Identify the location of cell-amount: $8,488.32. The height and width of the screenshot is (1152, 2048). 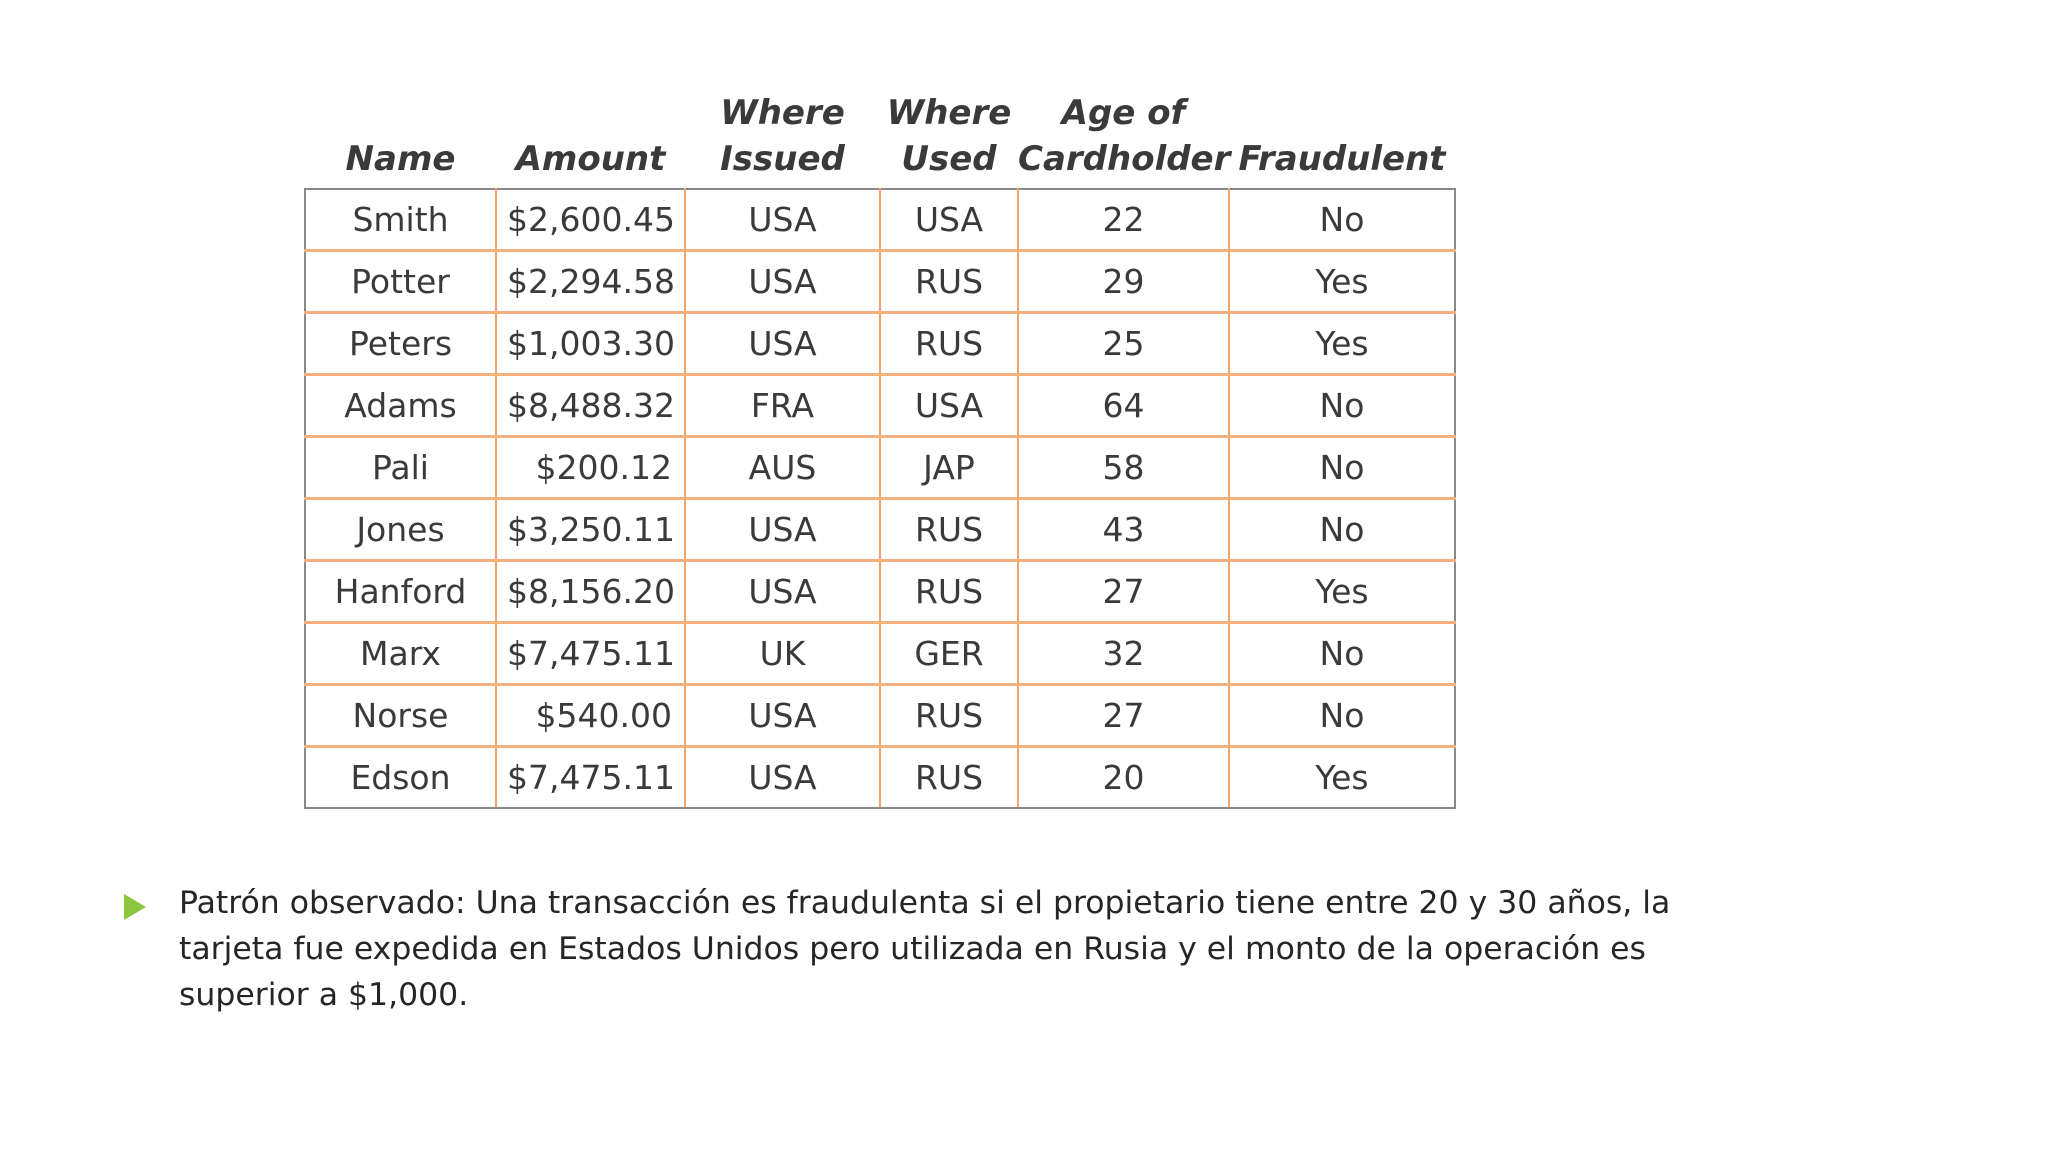
(590, 405).